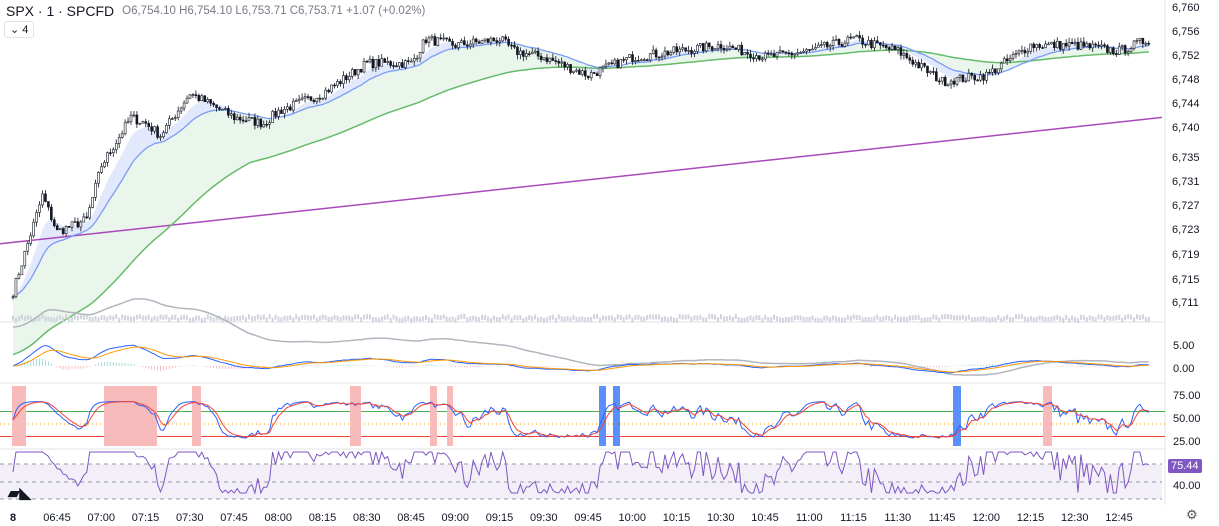 The height and width of the screenshot is (526, 1219). What do you see at coordinates (809, 518) in the screenshot?
I see `time-tick: 11:00` at bounding box center [809, 518].